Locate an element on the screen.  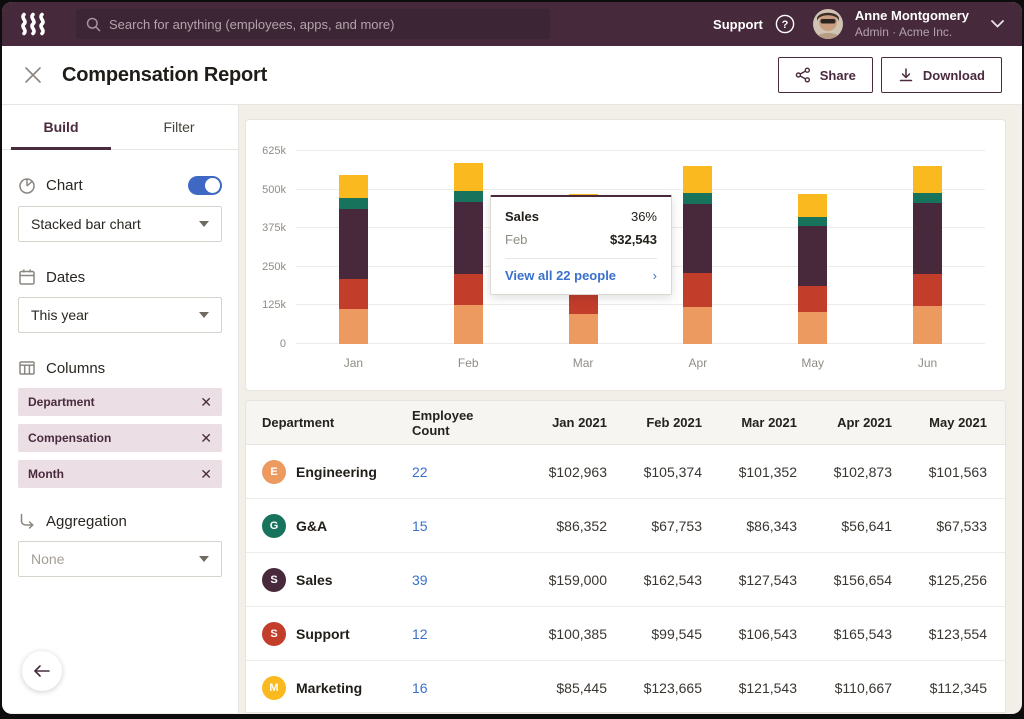
compensation-value: $101,563 is located at coordinates (957, 471).